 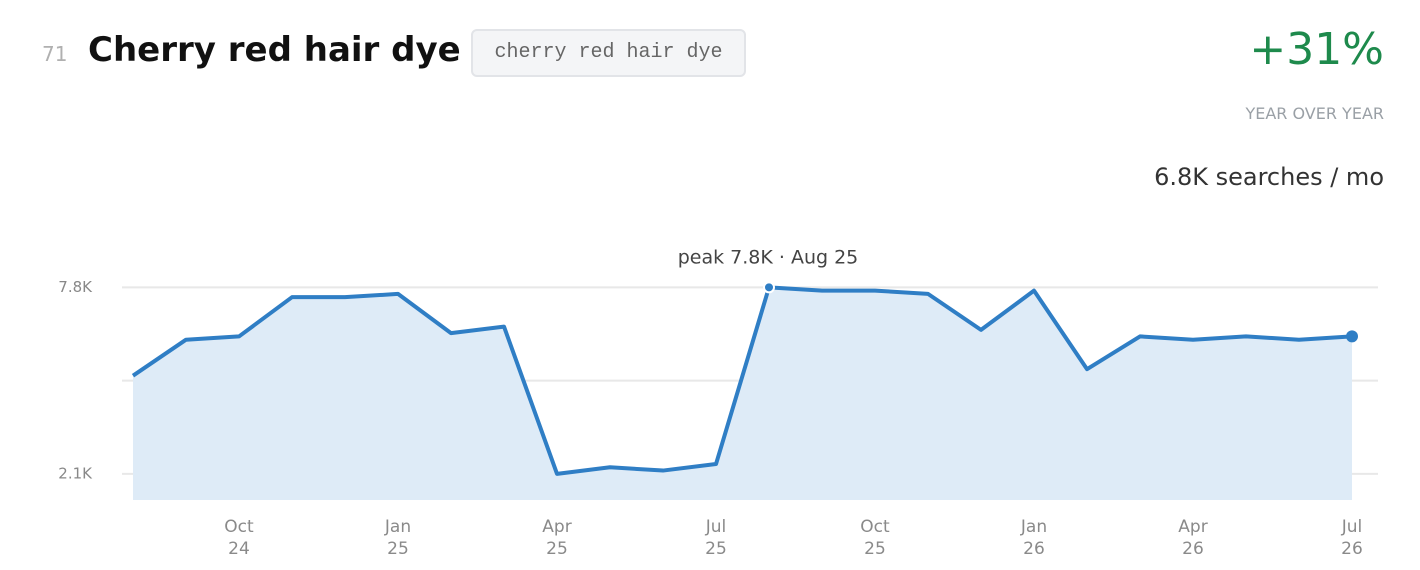 I want to click on title: Cherry red hair dye, so click(x=274, y=50).